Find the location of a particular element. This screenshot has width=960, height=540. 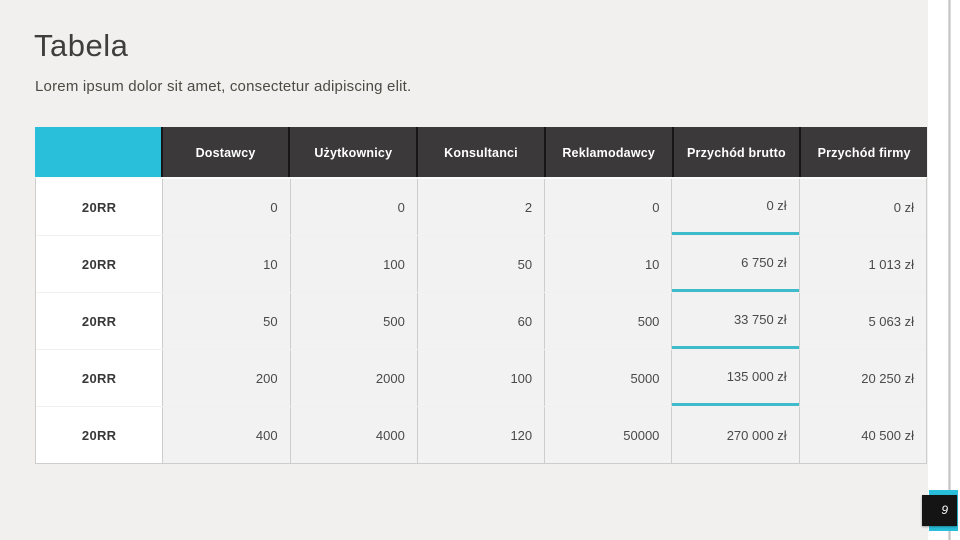

table-cell: 1 013 zł is located at coordinates (862, 264).